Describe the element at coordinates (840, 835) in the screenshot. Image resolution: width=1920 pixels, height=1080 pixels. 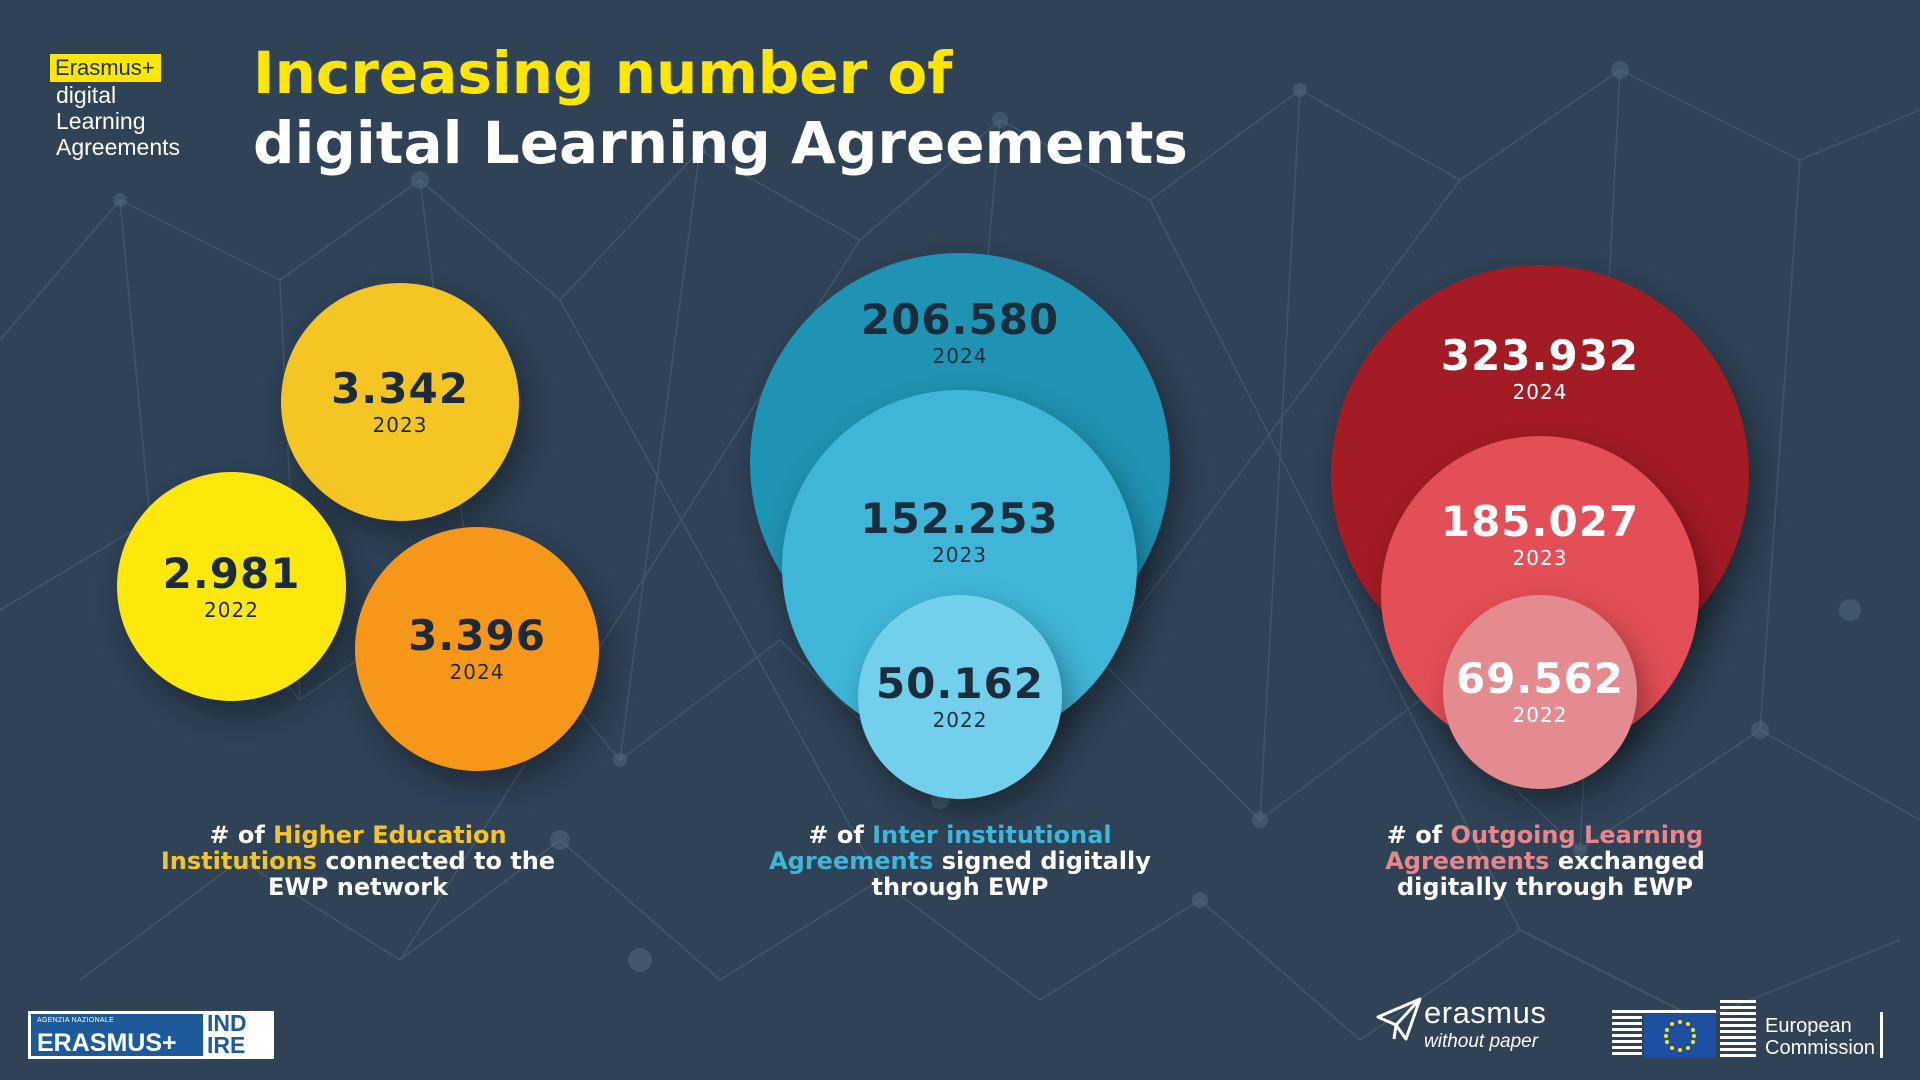
I see `iia-caption-prefix: # of` at that location.